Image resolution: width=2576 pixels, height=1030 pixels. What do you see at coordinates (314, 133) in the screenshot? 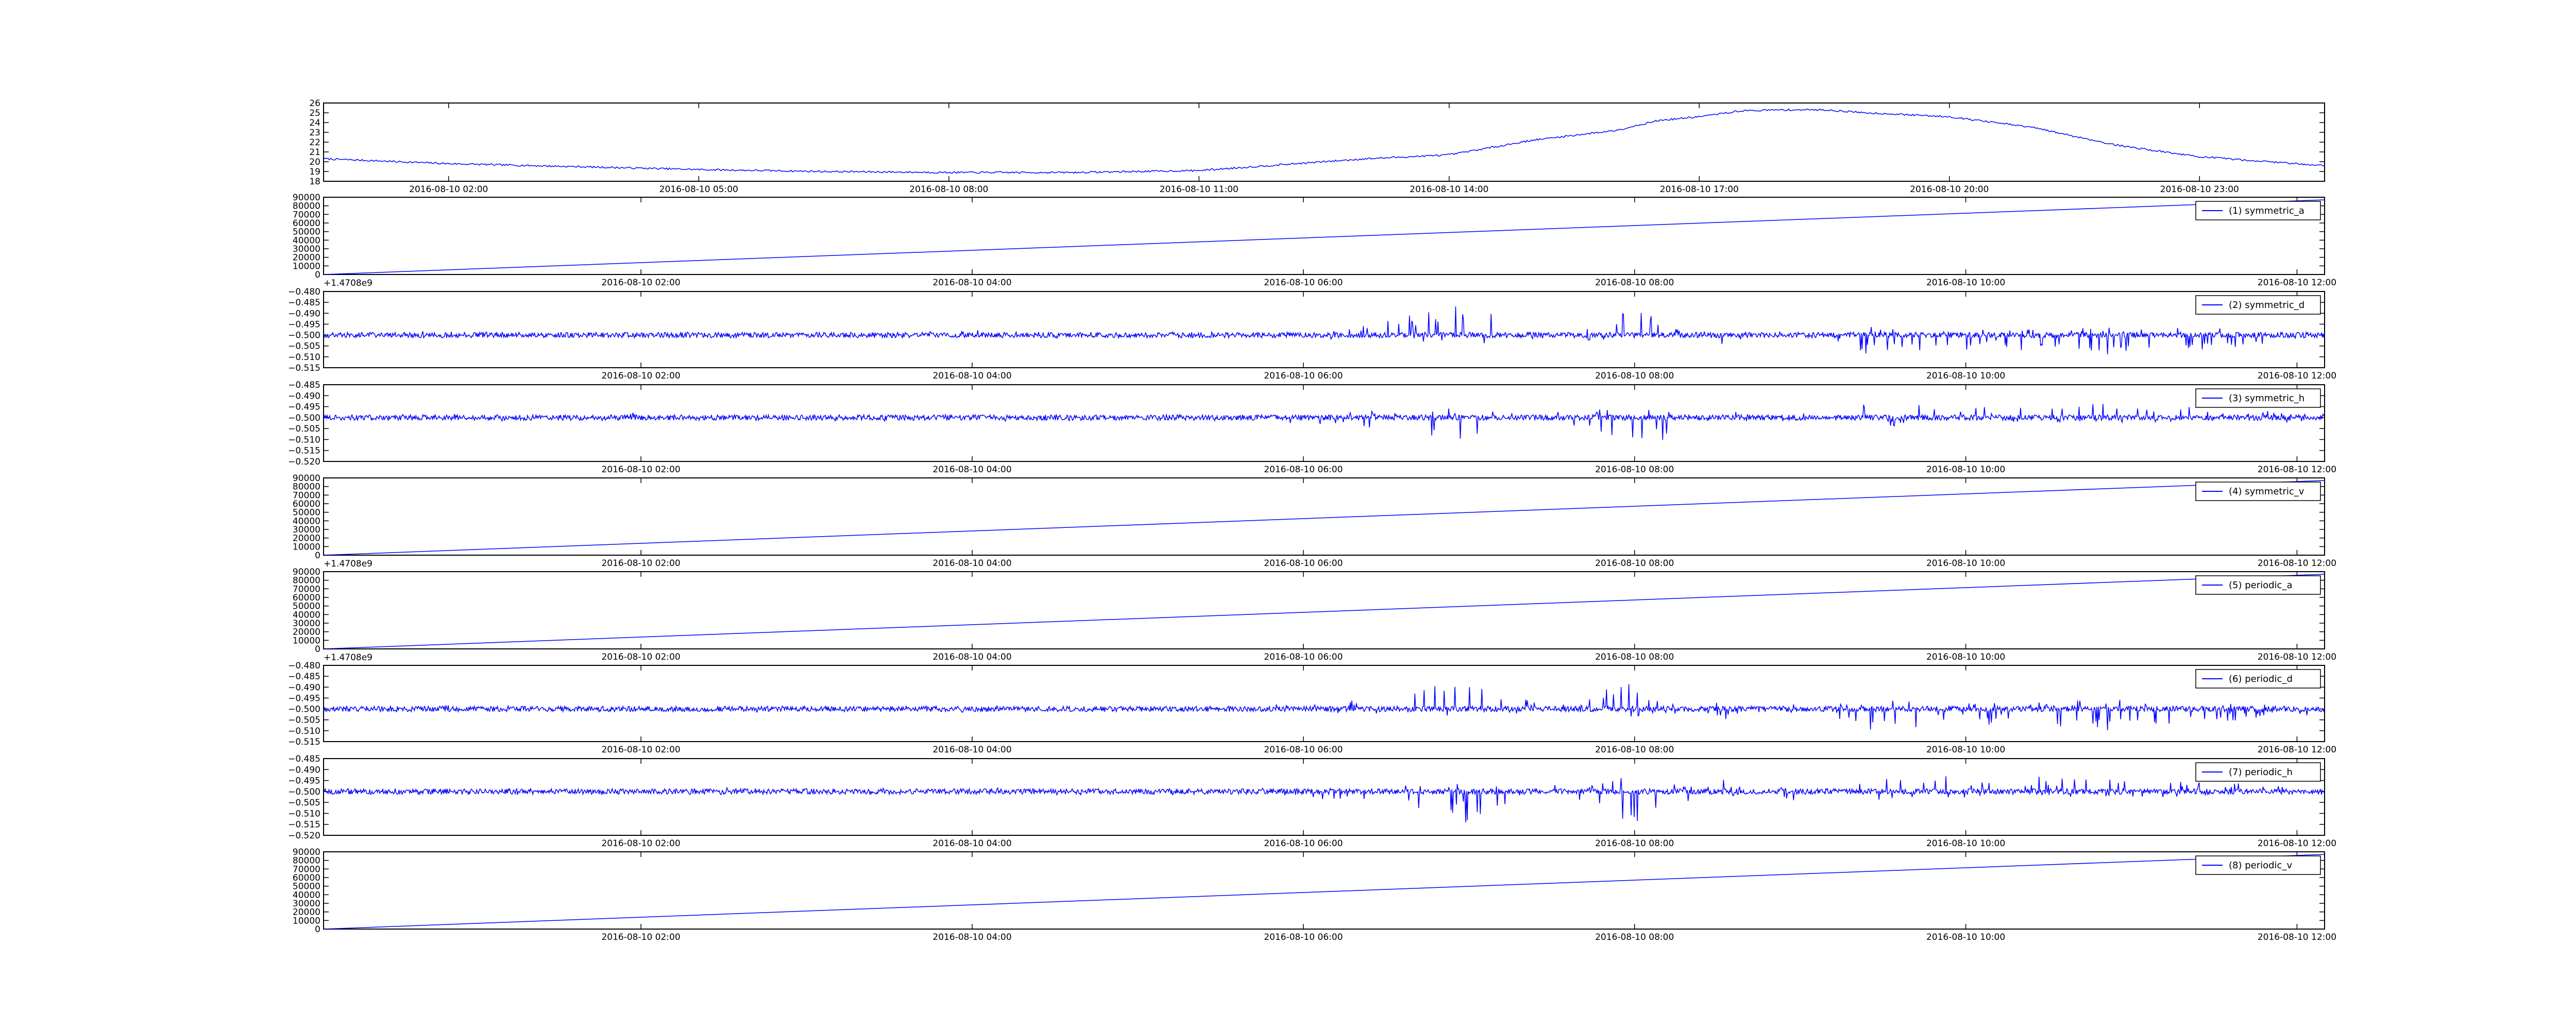
I see `y-tick-label: 23` at bounding box center [314, 133].